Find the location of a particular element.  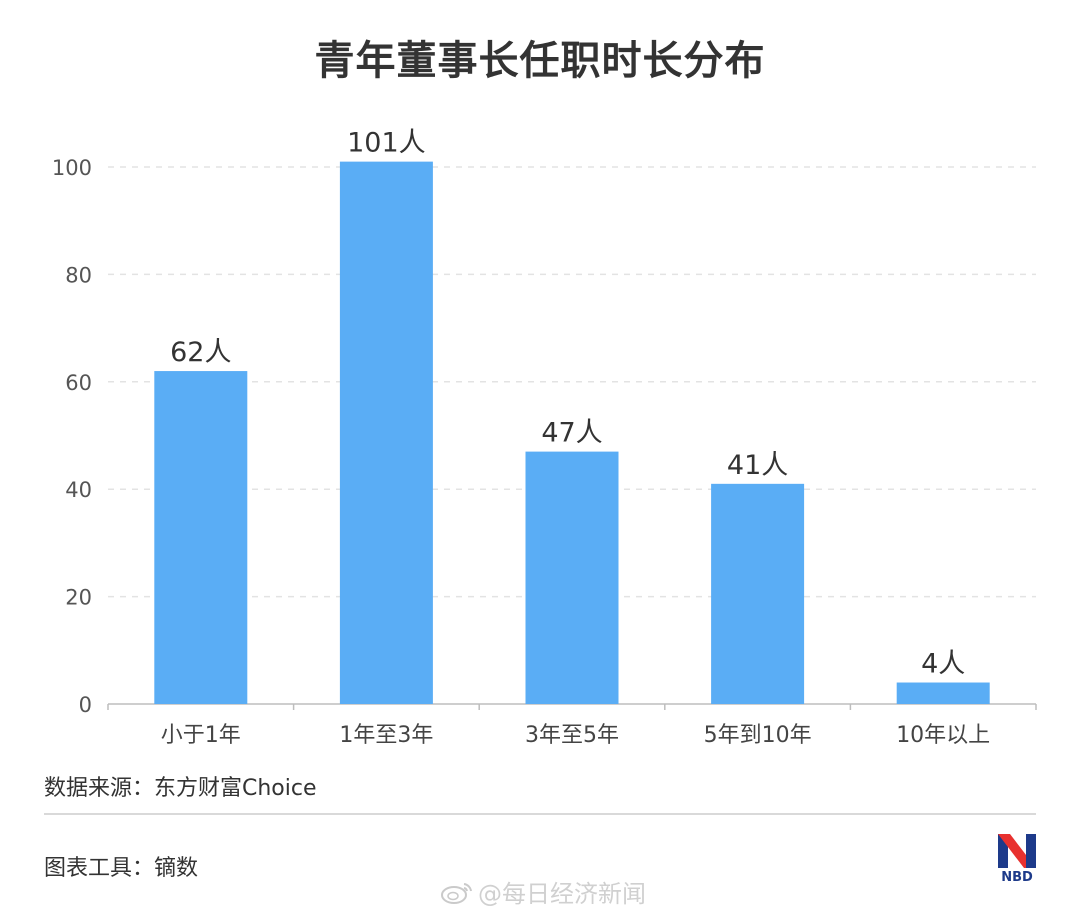

data-label: 101人 is located at coordinates (386, 143).